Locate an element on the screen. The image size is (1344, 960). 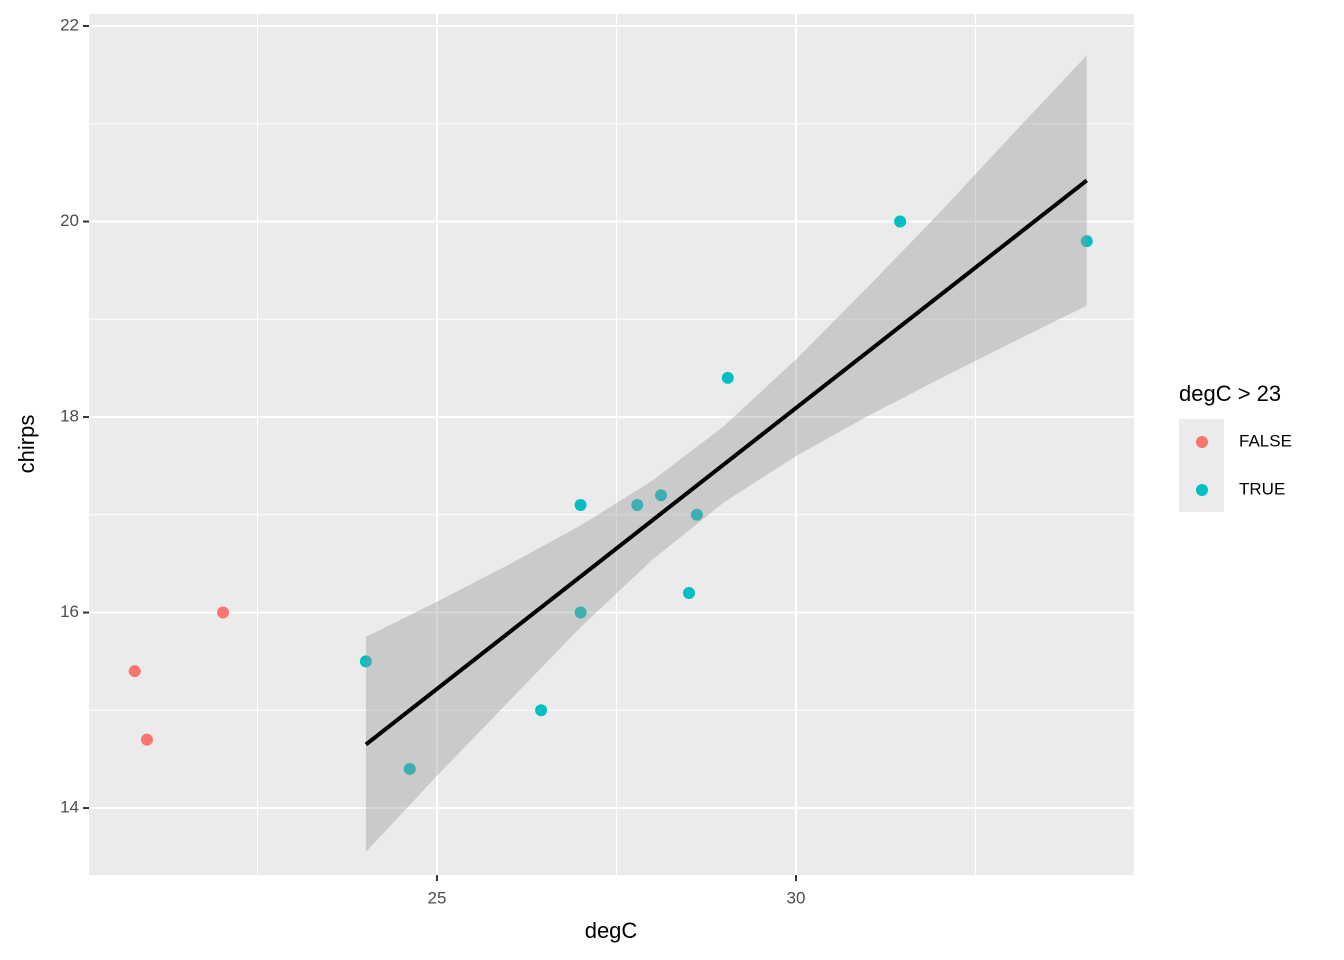
y-tick-label: 18 is located at coordinates (69, 416).